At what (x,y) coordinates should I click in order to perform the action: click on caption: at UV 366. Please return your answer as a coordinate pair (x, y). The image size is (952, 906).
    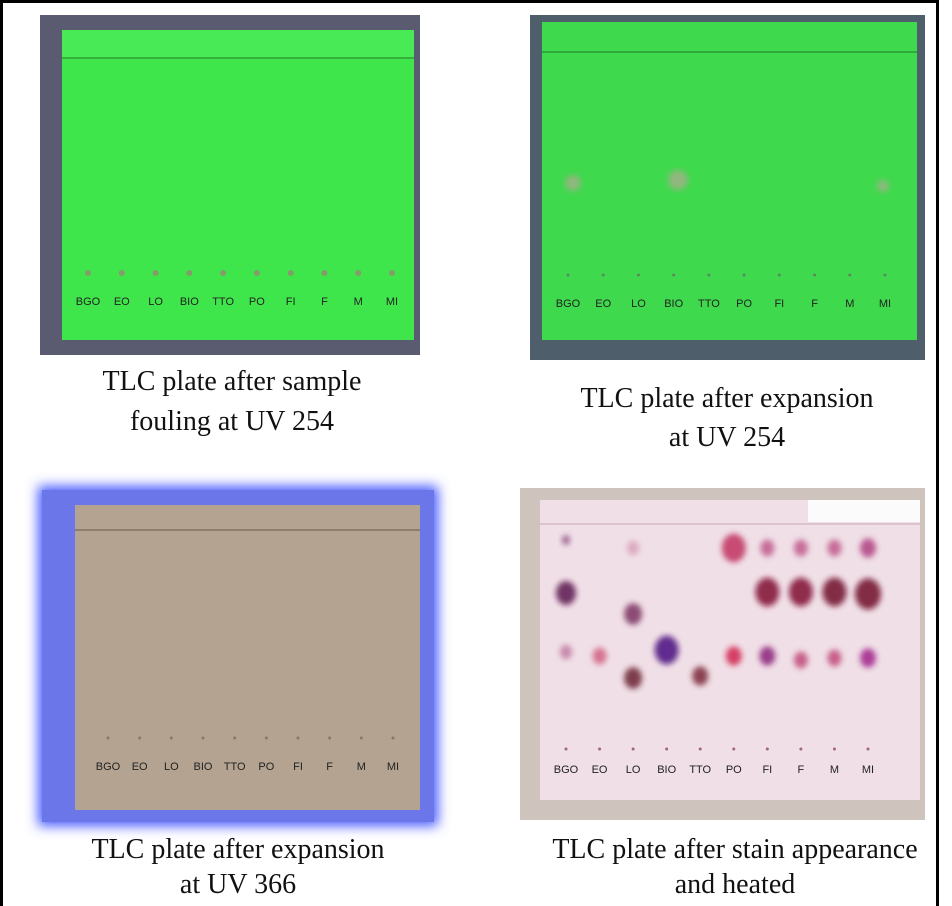
    Looking at the image, I should click on (238, 884).